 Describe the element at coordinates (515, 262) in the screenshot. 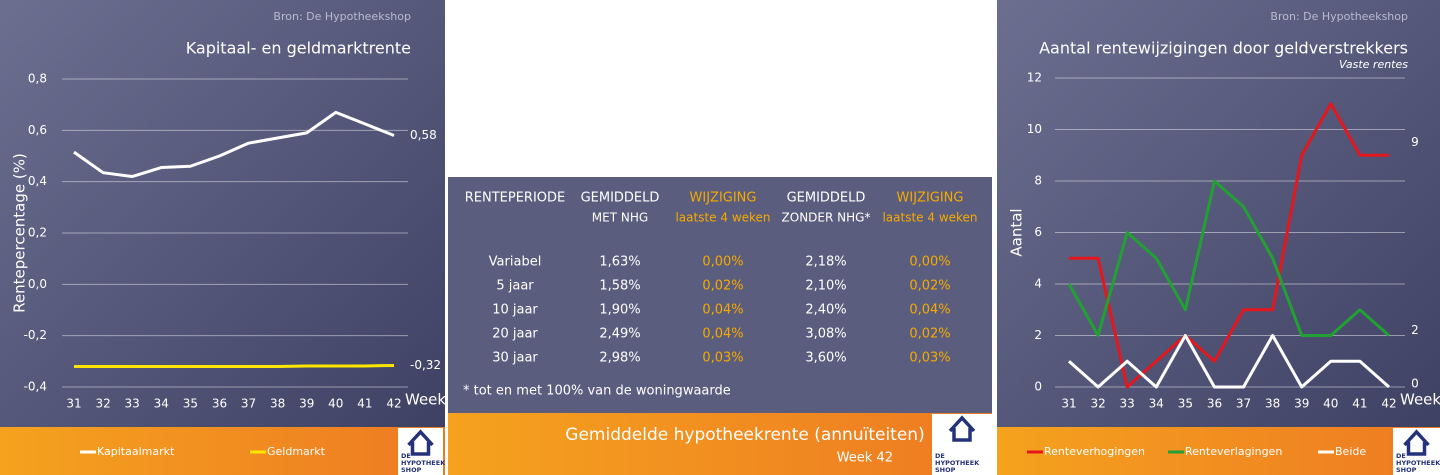

I see `table-cell: Variabel` at that location.